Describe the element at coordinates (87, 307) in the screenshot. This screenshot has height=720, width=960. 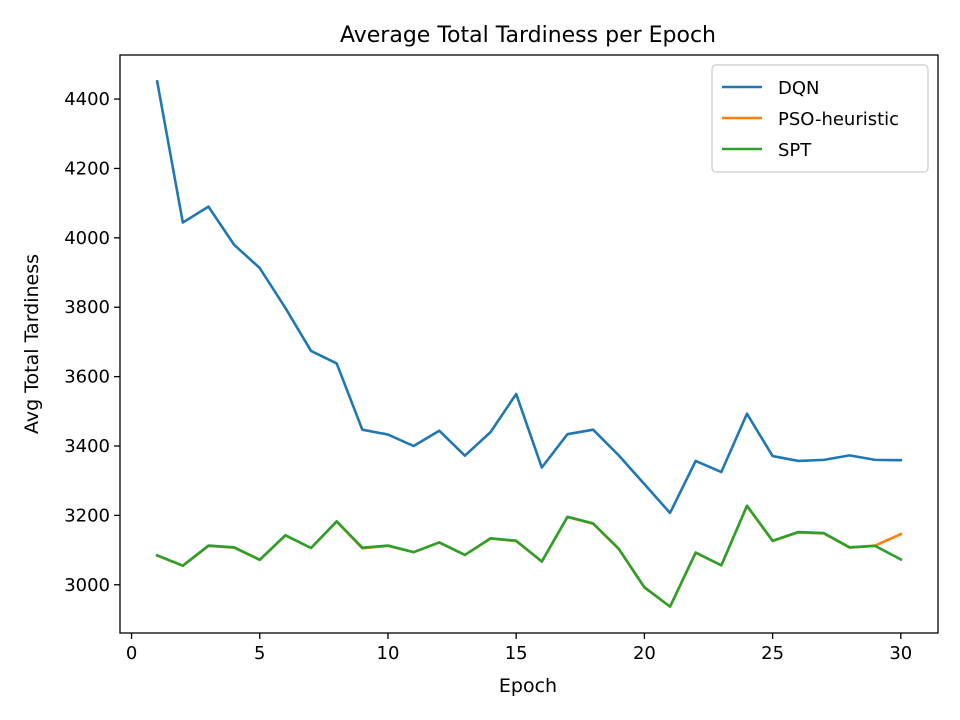
I see `y-tick-label: 3800` at that location.